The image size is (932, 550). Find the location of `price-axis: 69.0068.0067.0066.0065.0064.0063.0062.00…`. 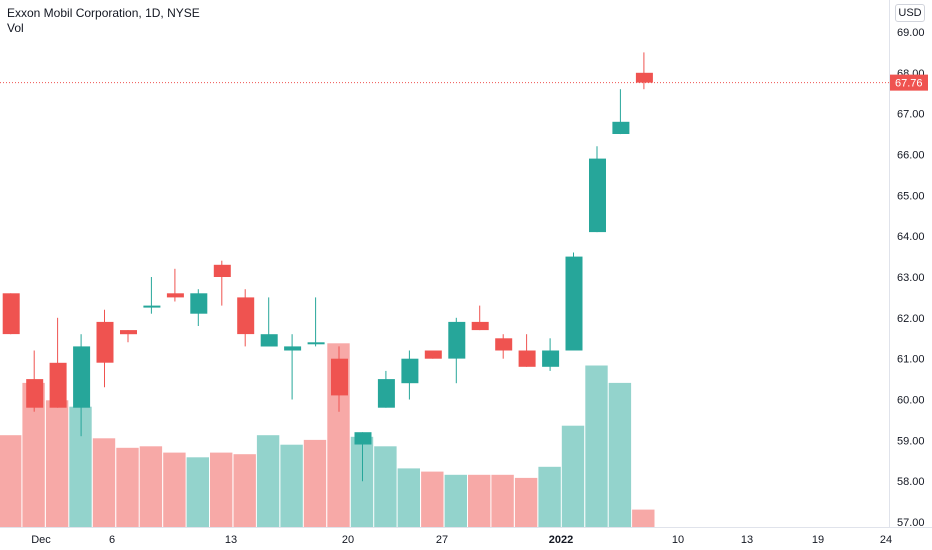

price-axis: 69.0068.0067.0066.0065.0064.0063.0062.00… is located at coordinates (911, 278).